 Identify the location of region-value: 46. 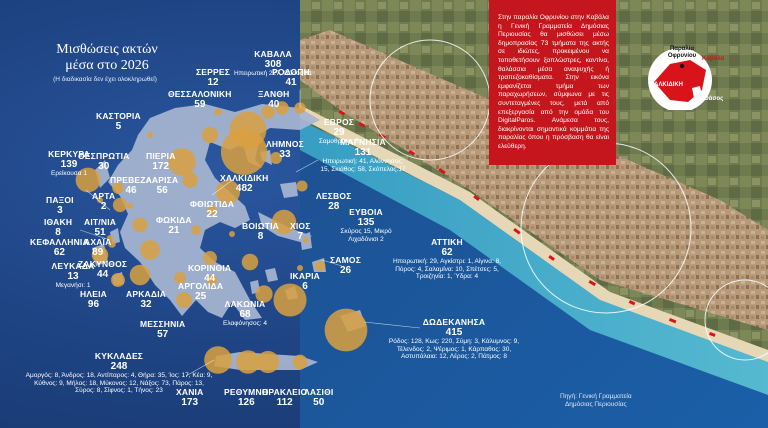
(131, 190).